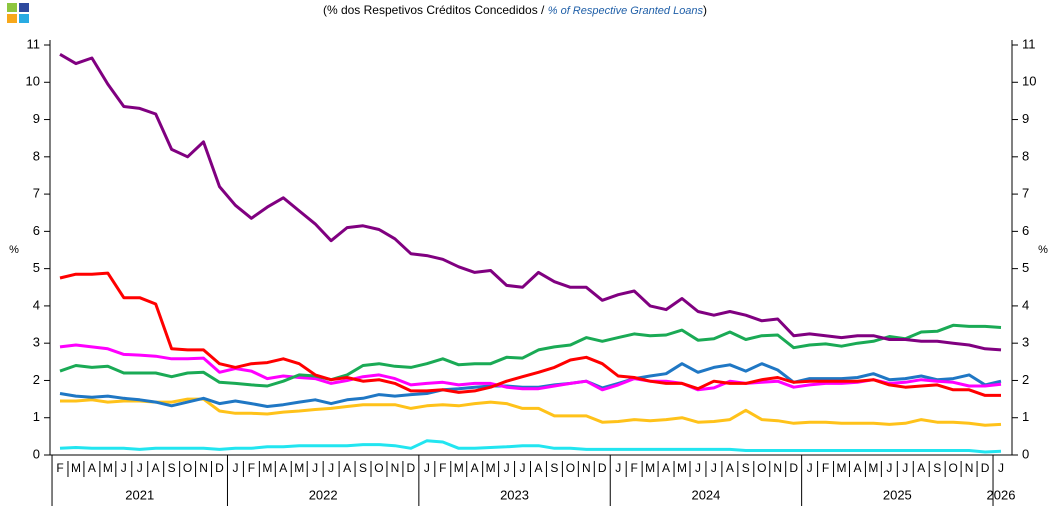 Image resolution: width=1049 pixels, height=506 pixels. I want to click on y2-tick-label: 10, so click(1029, 81).